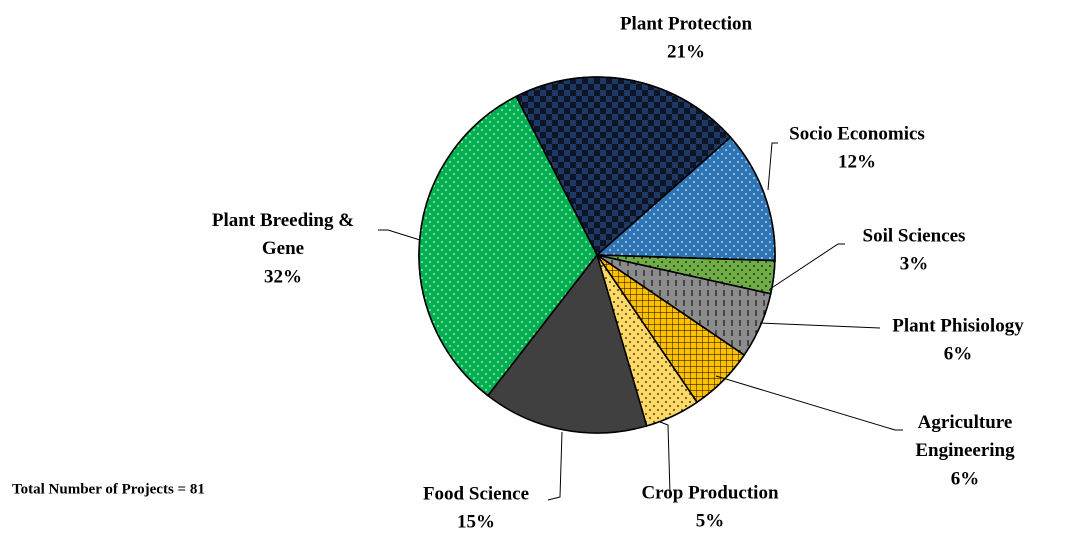  I want to click on category-label: Plant Phisiology, so click(958, 325).